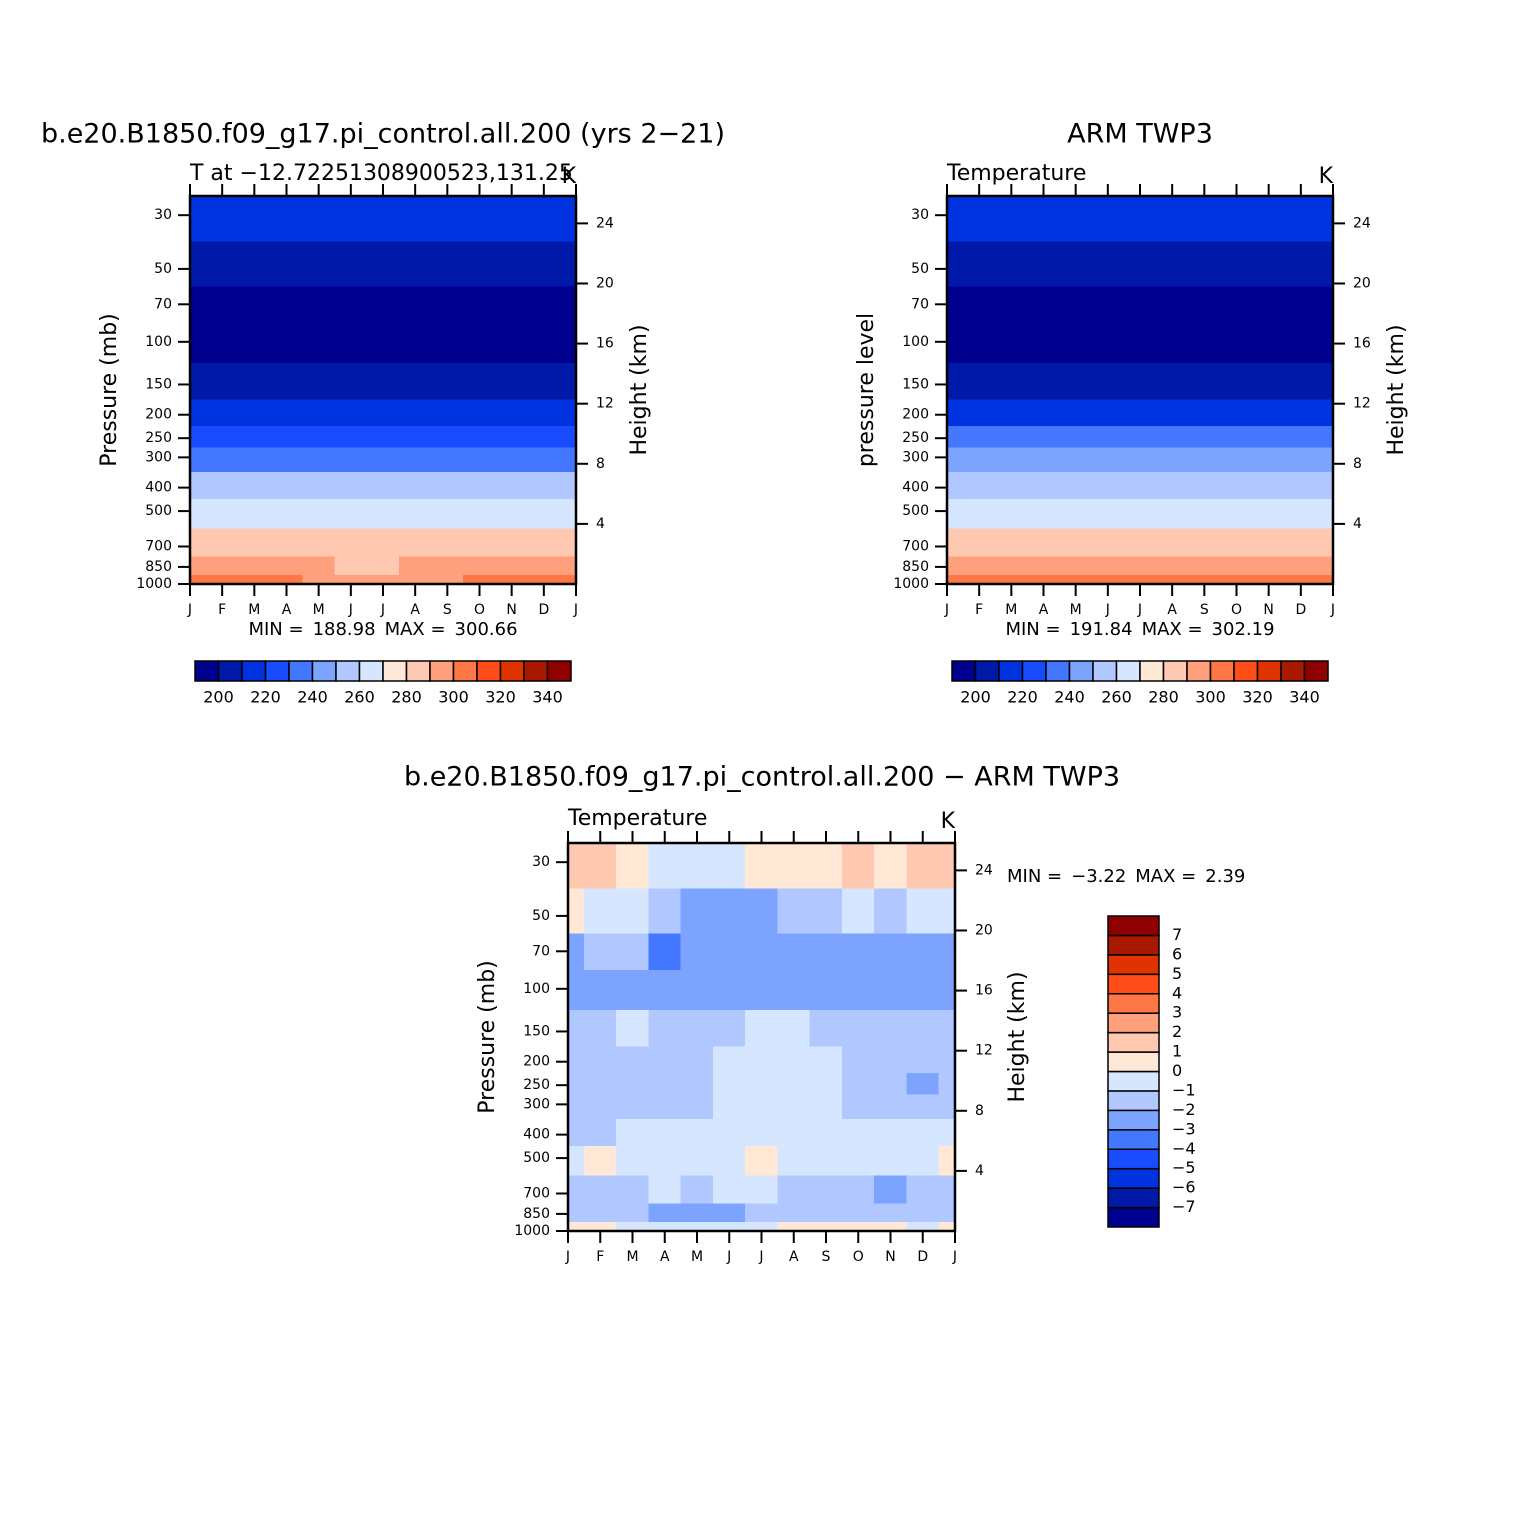  Describe the element at coordinates (254, 610) in the screenshot. I see `x-tick-label: M` at that location.